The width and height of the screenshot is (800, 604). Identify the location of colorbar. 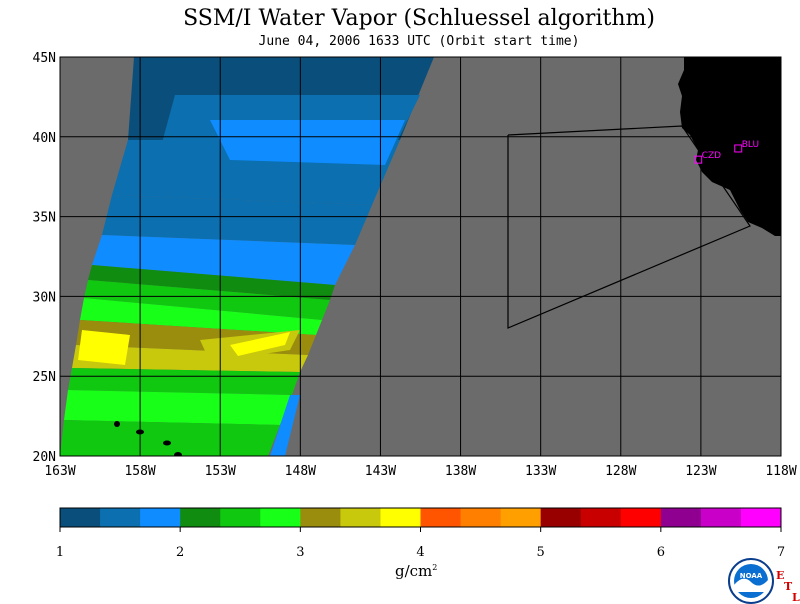
(420, 517).